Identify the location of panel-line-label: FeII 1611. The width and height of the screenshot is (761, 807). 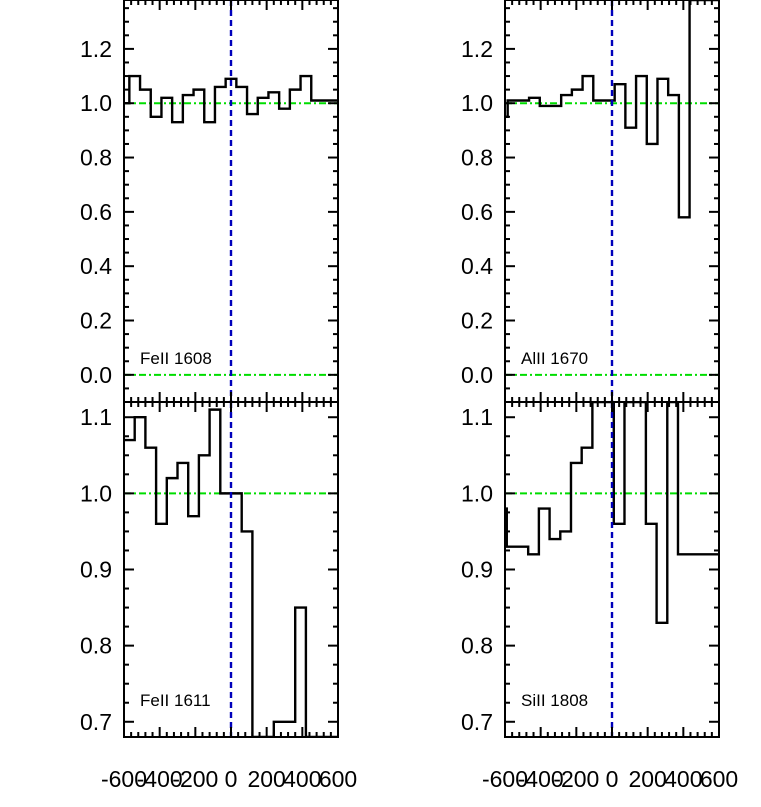
(175, 700).